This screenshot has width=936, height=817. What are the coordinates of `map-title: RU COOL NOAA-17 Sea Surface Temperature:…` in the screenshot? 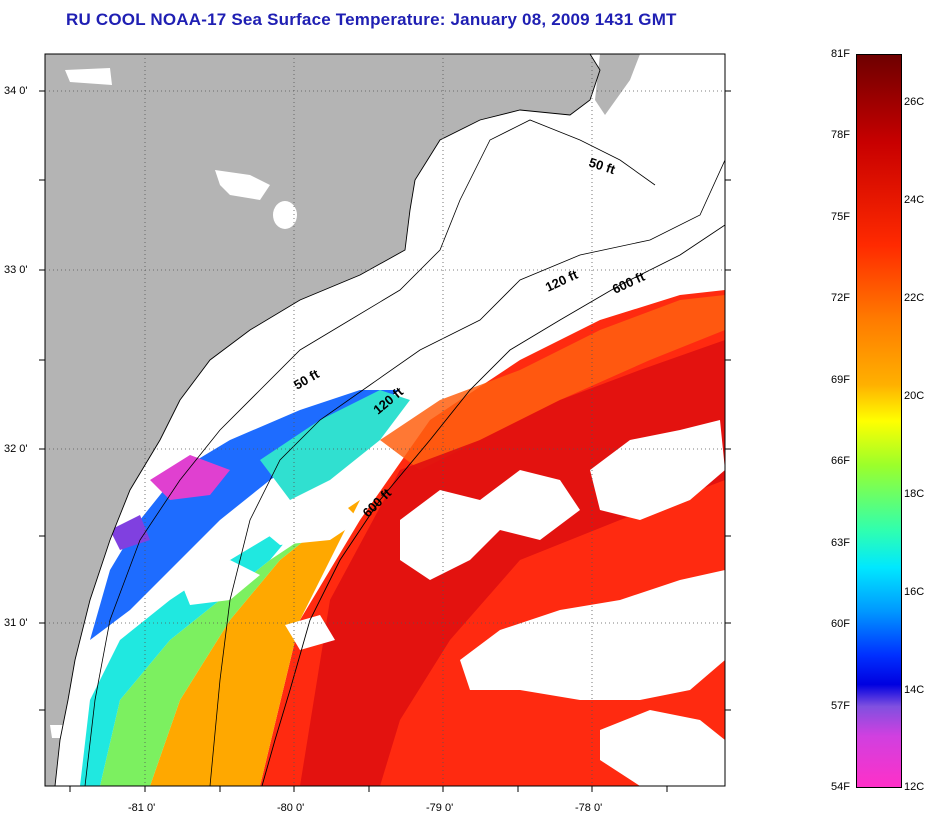 It's located at (371, 19).